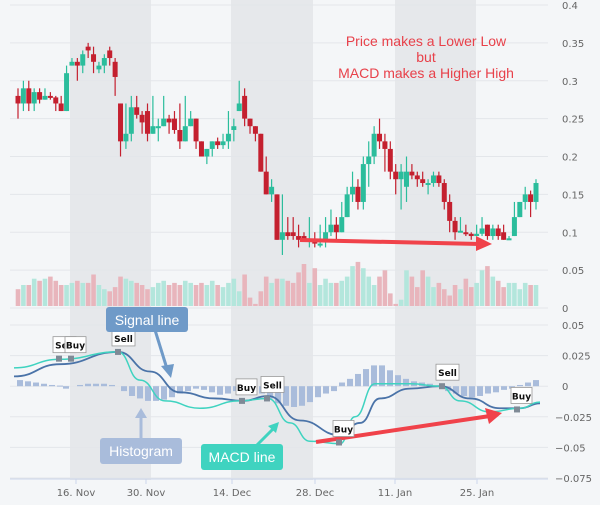 This screenshot has width=600, height=505. Describe the element at coordinates (570, 233) in the screenshot. I see `price-tick-label: 0.1` at that location.